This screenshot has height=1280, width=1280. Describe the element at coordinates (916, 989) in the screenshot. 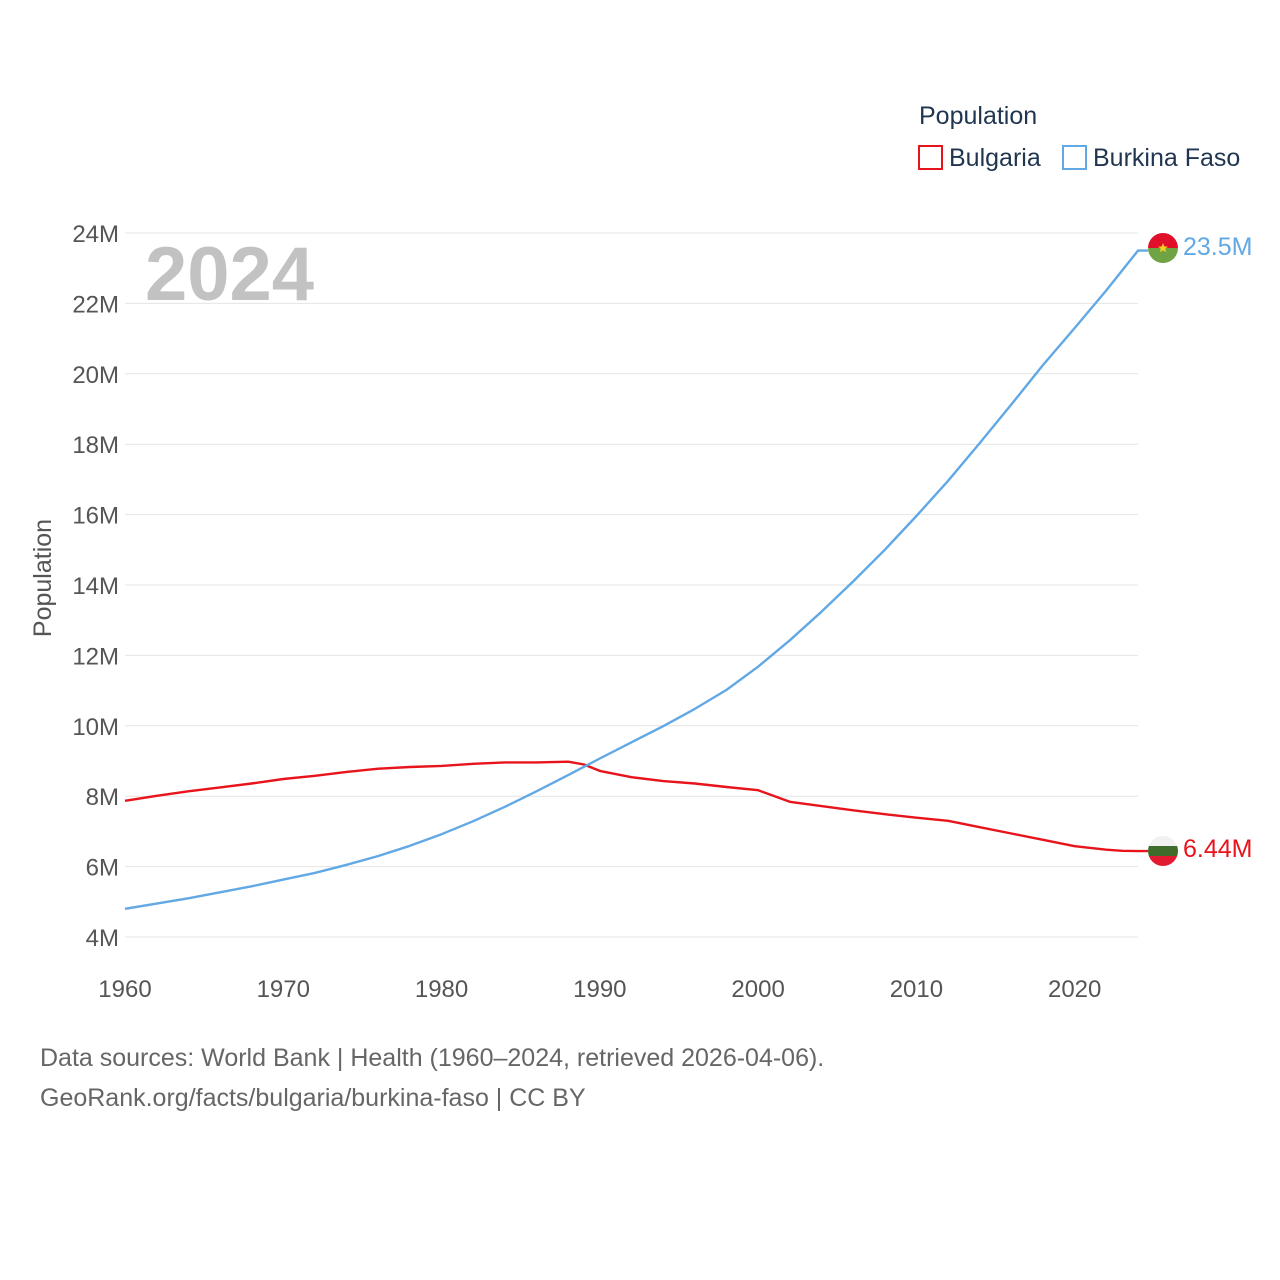

I see `x-tick-label: 2010` at that location.